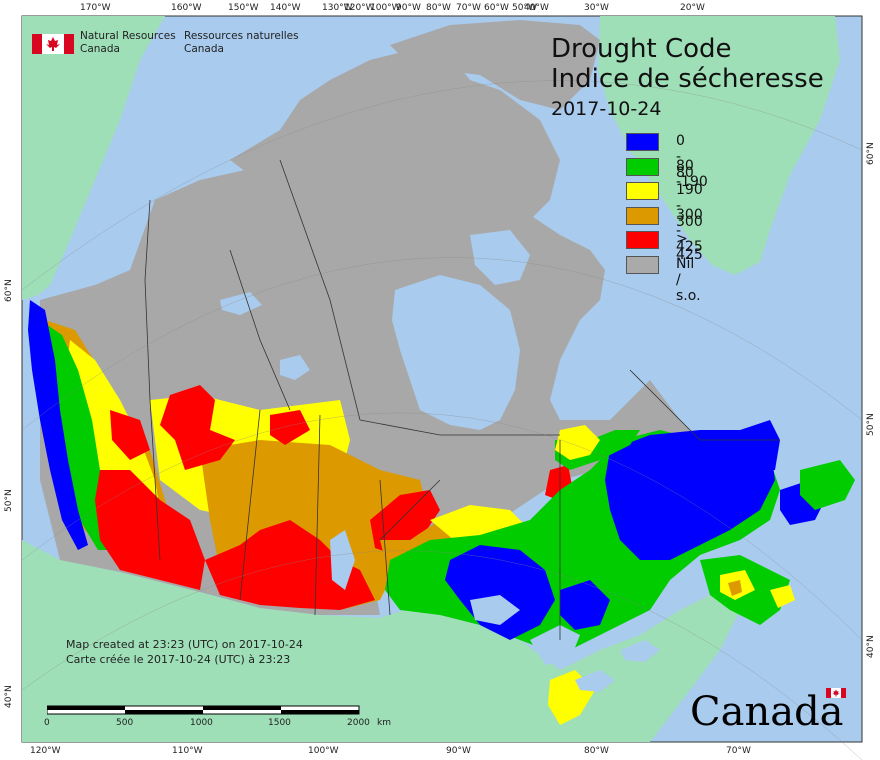 The width and height of the screenshot is (880, 760). I want to click on greenland-land, so click(719, 145).